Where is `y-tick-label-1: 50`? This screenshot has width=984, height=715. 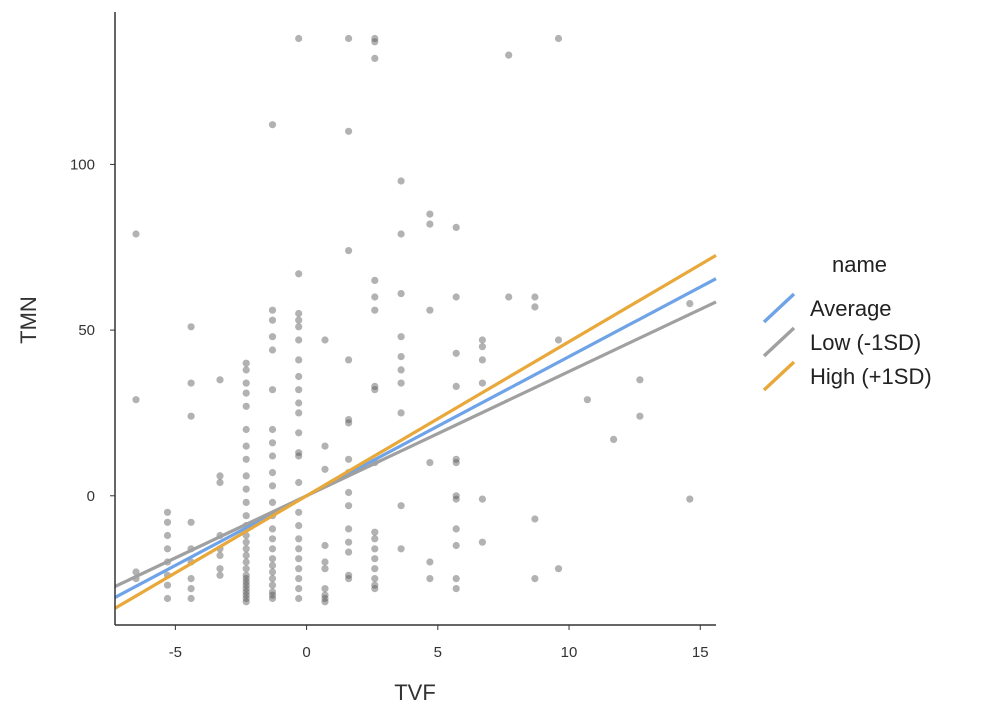
y-tick-label-1: 50 is located at coordinates (86, 330).